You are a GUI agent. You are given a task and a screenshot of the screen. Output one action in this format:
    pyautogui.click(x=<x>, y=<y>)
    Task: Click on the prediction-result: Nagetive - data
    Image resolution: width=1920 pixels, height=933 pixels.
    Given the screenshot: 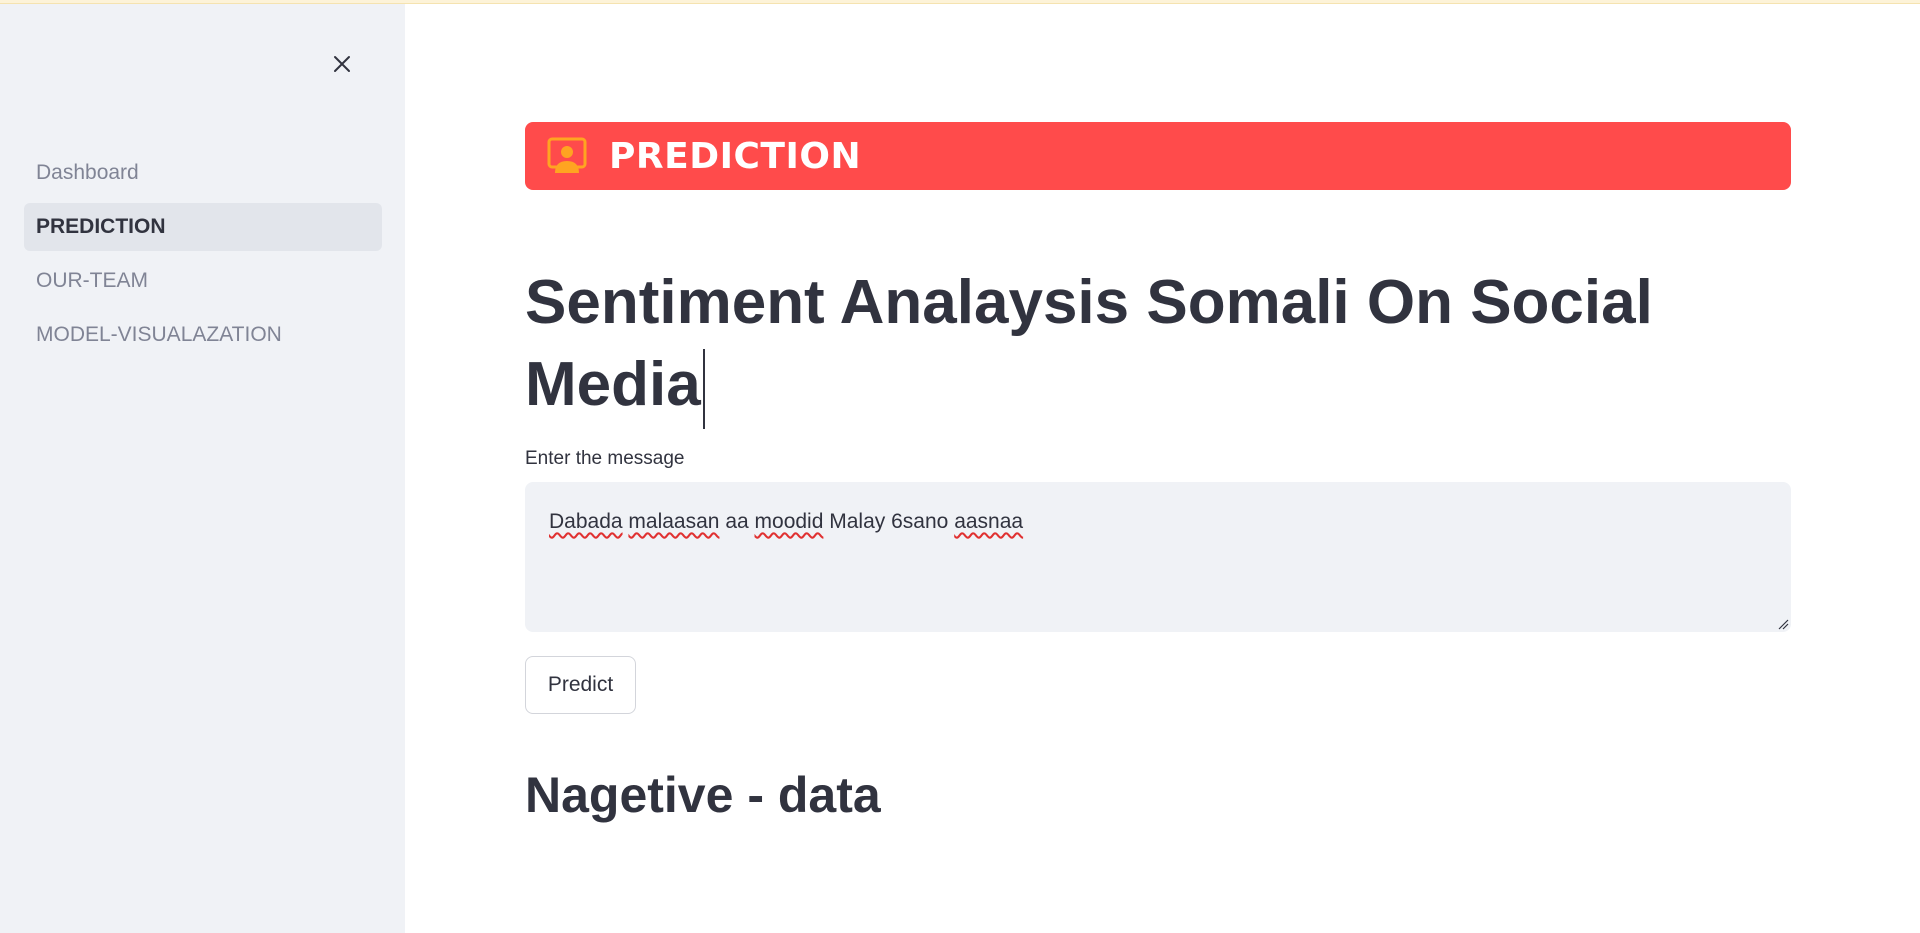 What is the action you would take?
    pyautogui.click(x=703, y=795)
    